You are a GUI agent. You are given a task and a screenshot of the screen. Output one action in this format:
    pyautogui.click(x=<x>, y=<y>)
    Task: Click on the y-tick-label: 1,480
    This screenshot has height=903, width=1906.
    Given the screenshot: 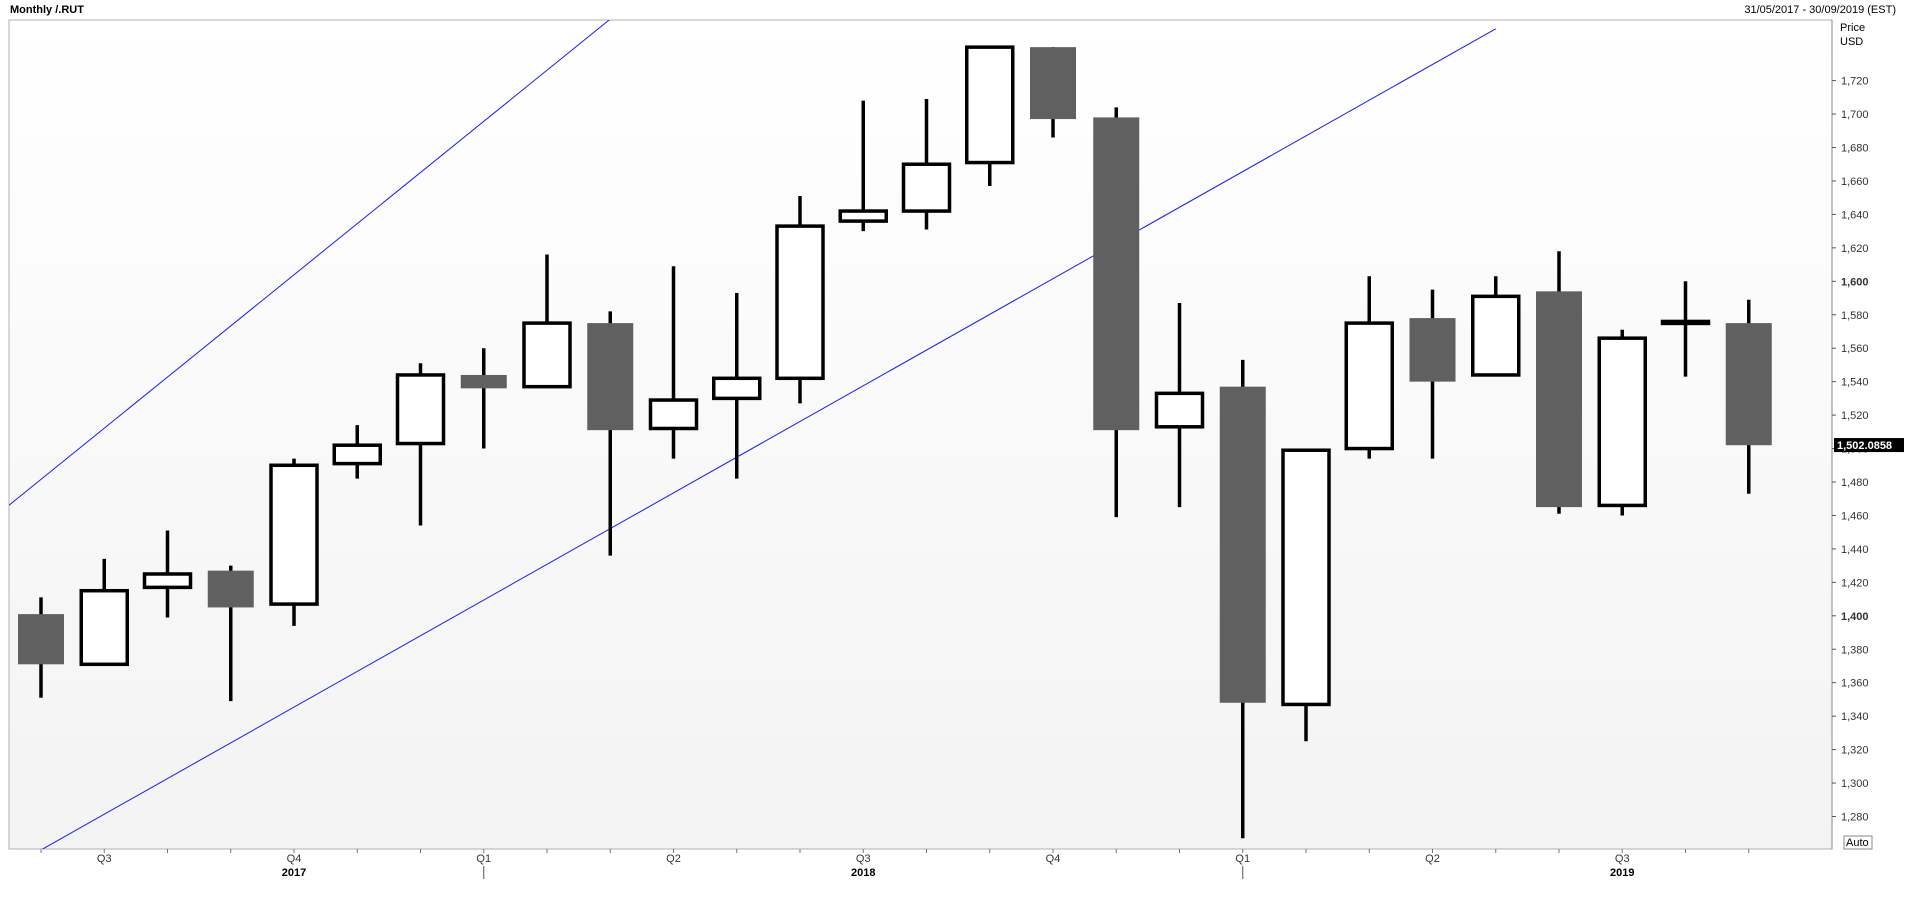 What is the action you would take?
    pyautogui.click(x=1855, y=483)
    